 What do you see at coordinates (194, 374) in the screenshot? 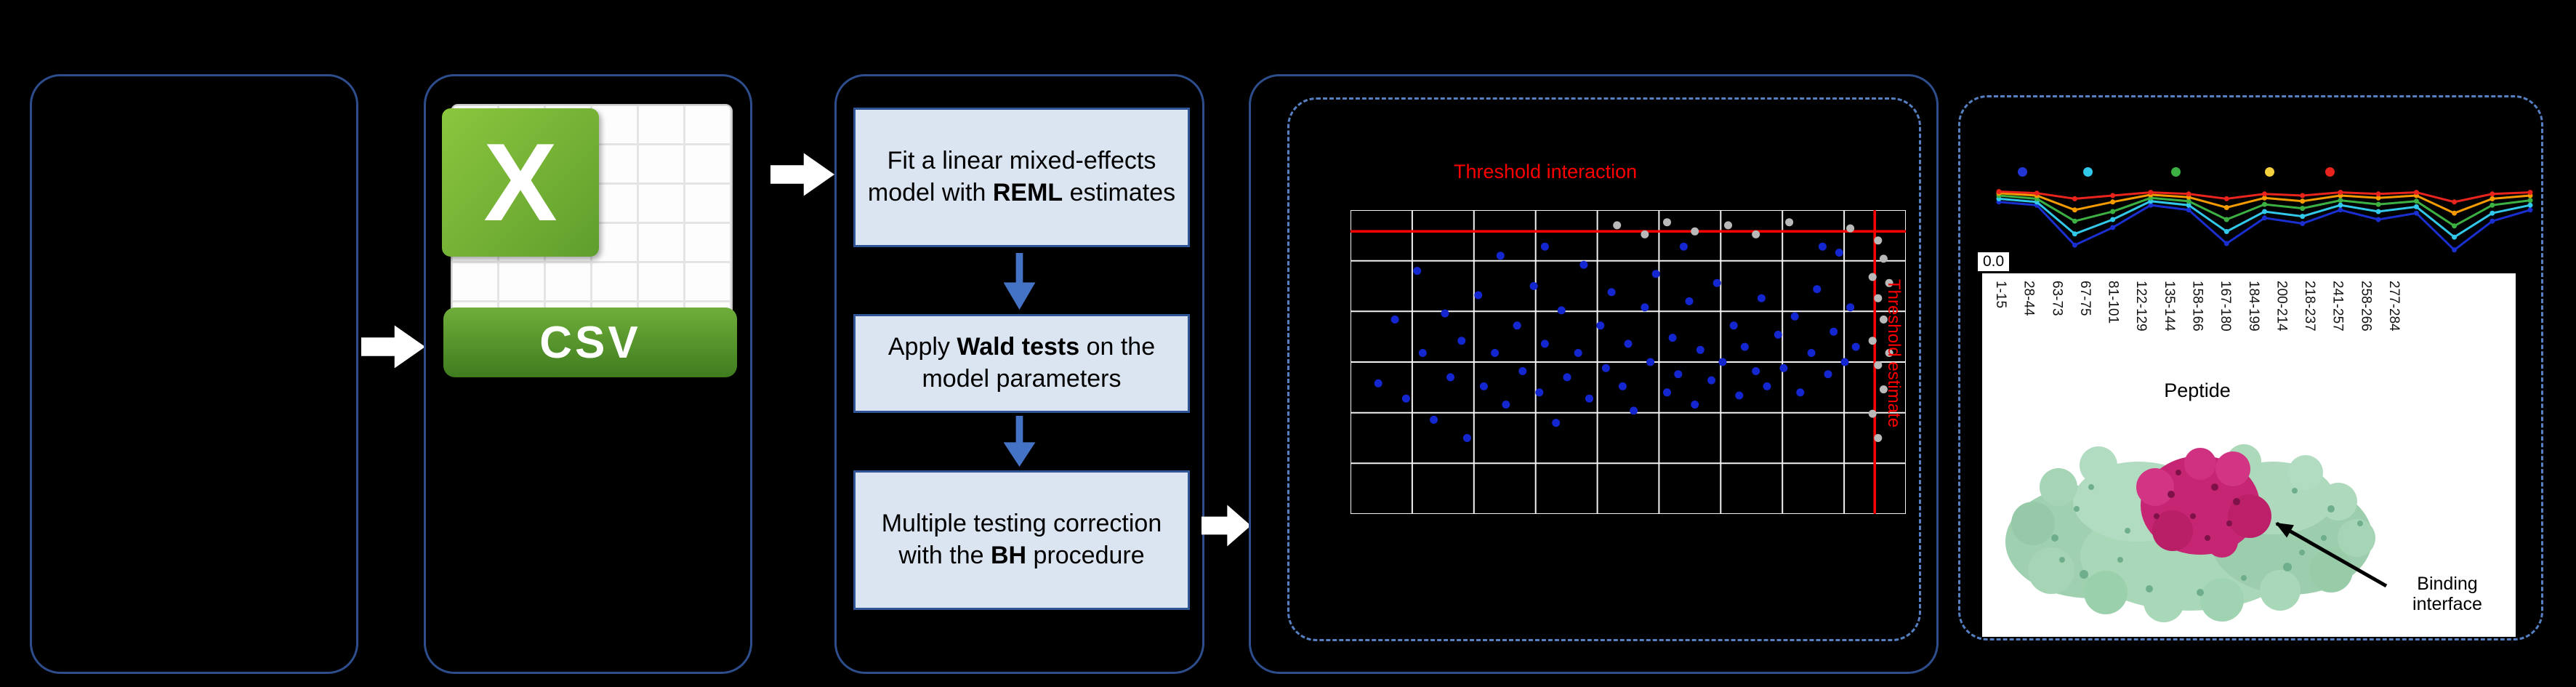
I see `panel-input-data` at bounding box center [194, 374].